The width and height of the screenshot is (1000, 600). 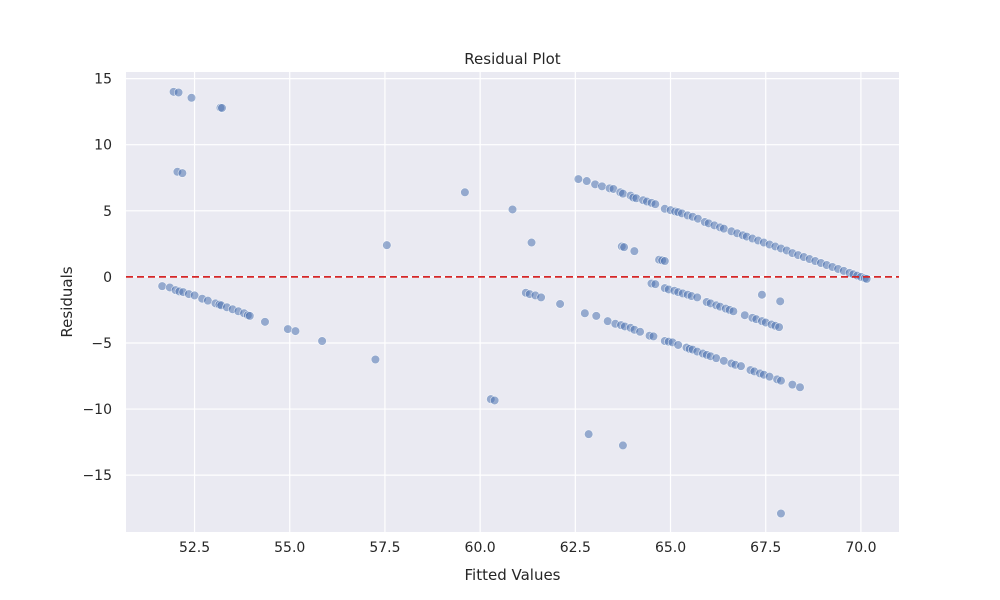 What do you see at coordinates (107, 212) in the screenshot?
I see `y-tick-label: 5` at bounding box center [107, 212].